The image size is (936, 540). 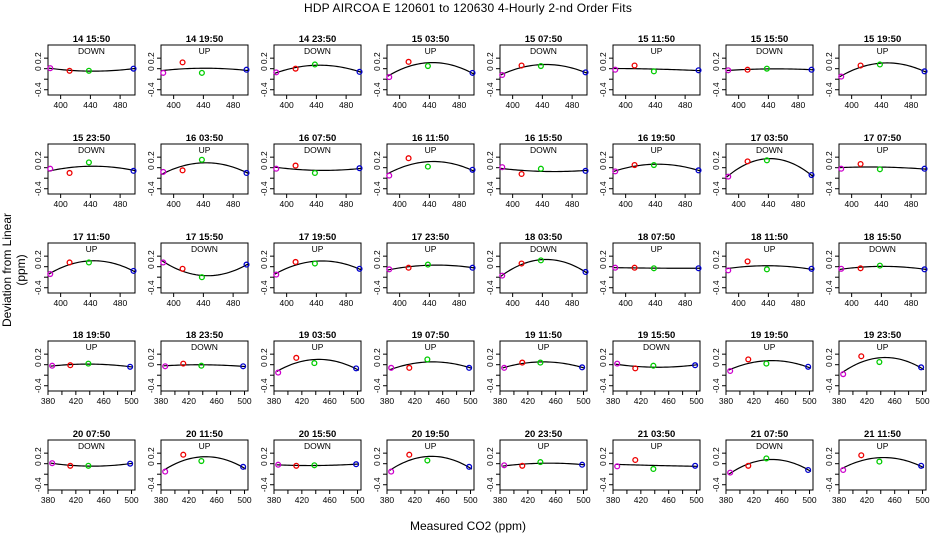 I want to click on x-tick-label: 500, so click(x=470, y=500).